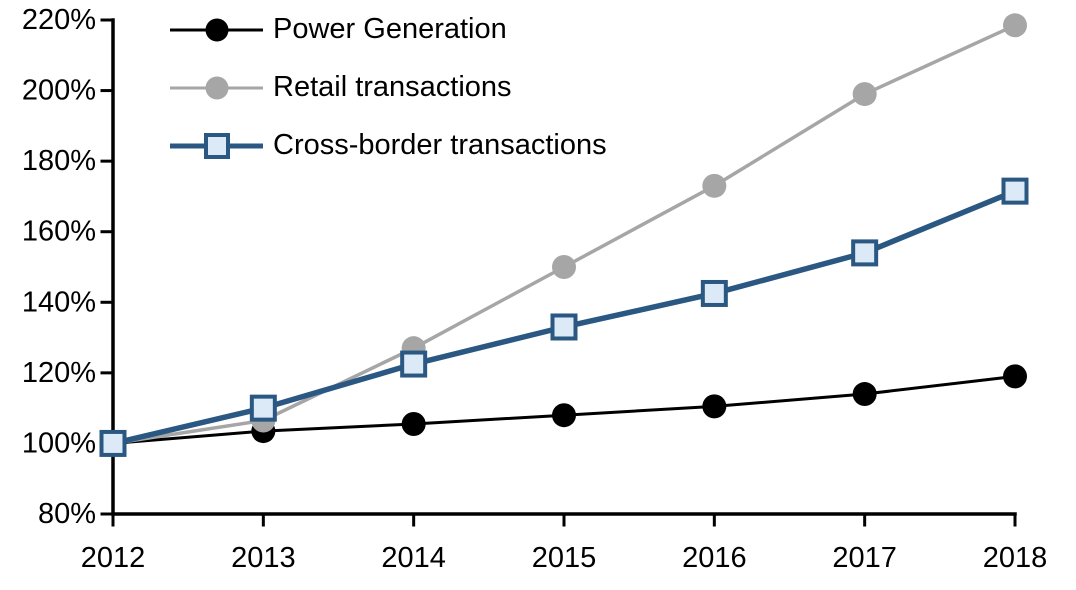  I want to click on x-tick-label: 2018, so click(1015, 558).